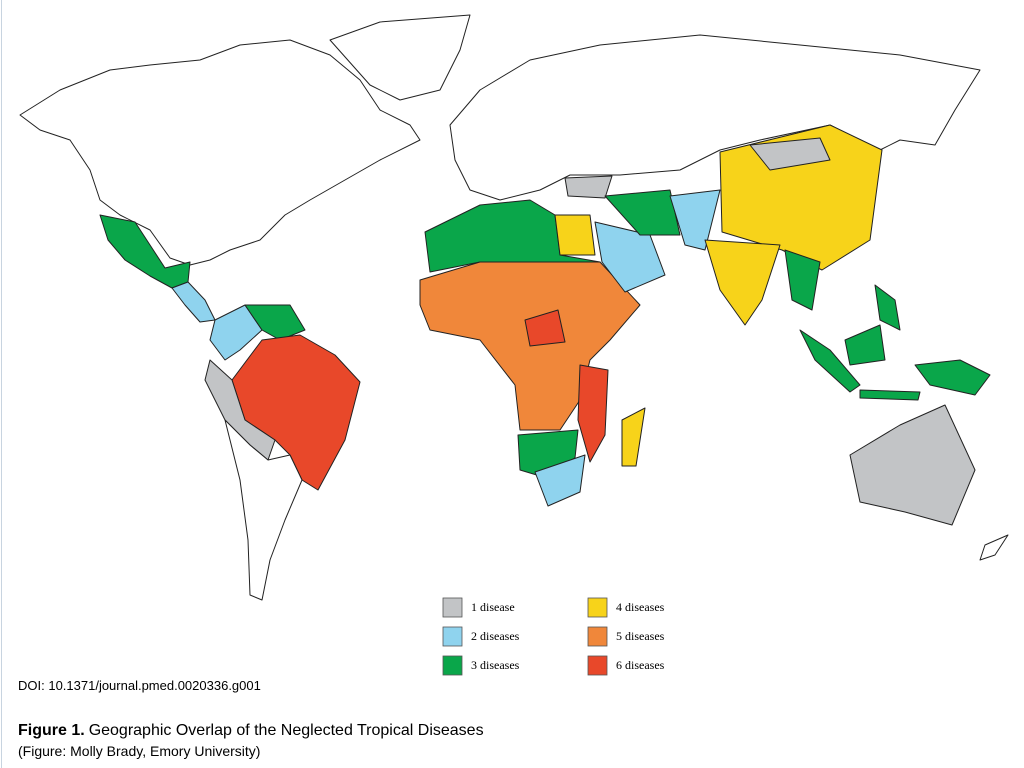 Image resolution: width=1024 pixels, height=768 pixels. I want to click on legend-label: 6 diseases, so click(640, 665).